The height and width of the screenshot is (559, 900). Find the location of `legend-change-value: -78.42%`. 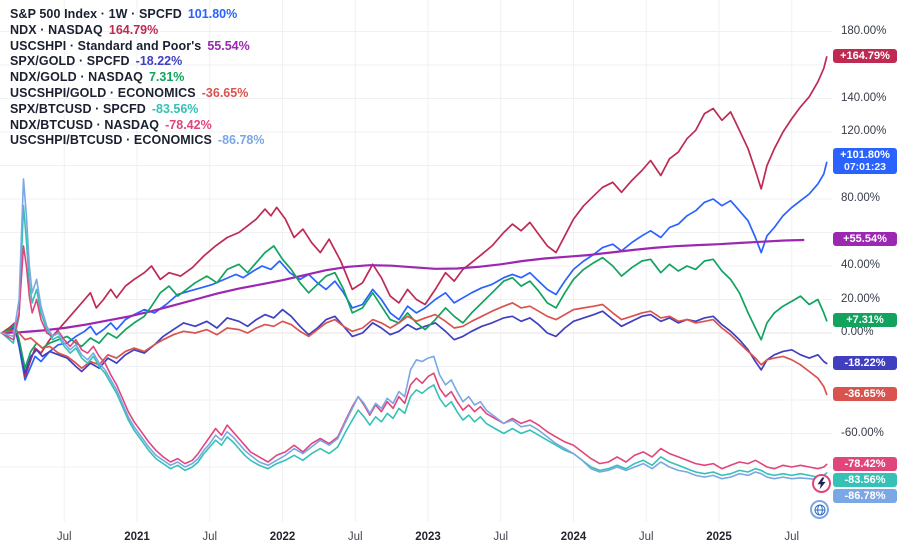

legend-change-value: -78.42% is located at coordinates (188, 124).